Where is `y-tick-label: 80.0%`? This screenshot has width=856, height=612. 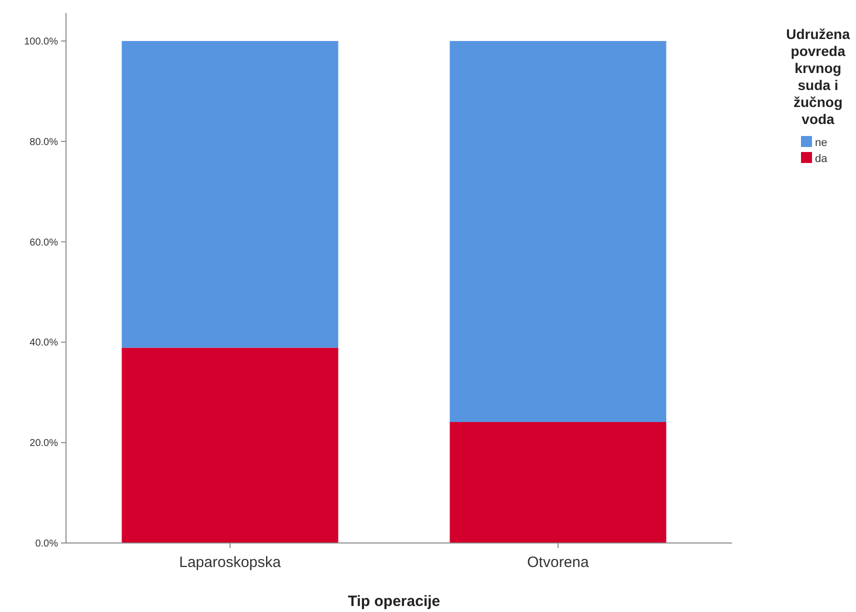 y-tick-label: 80.0% is located at coordinates (44, 142).